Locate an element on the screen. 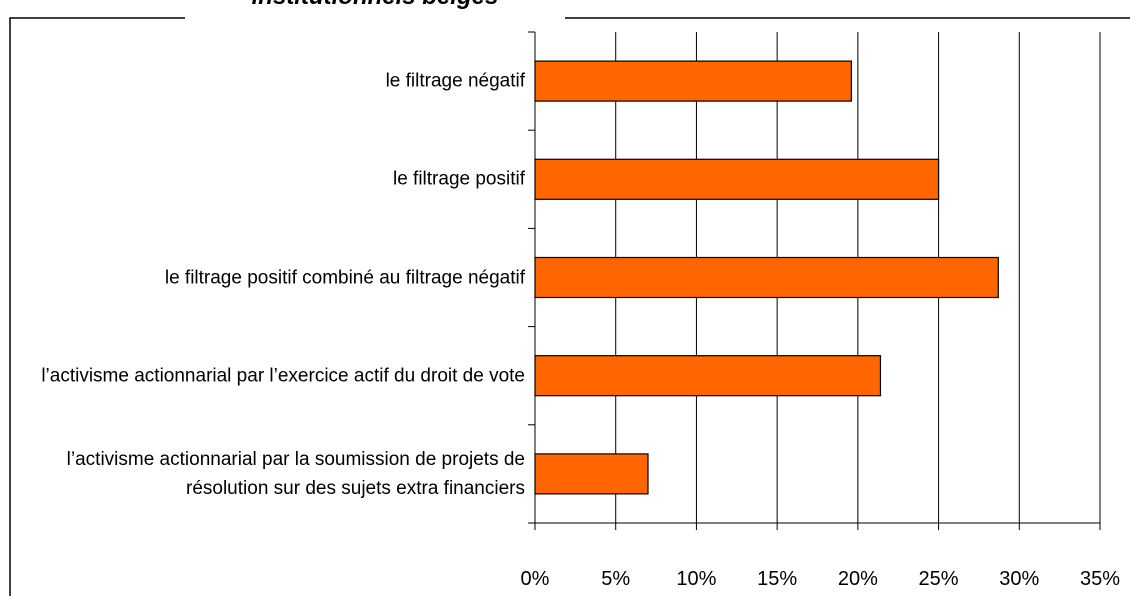 This screenshot has width=1130, height=596. y-tick-label: le filtrage négatif is located at coordinates (455, 81).